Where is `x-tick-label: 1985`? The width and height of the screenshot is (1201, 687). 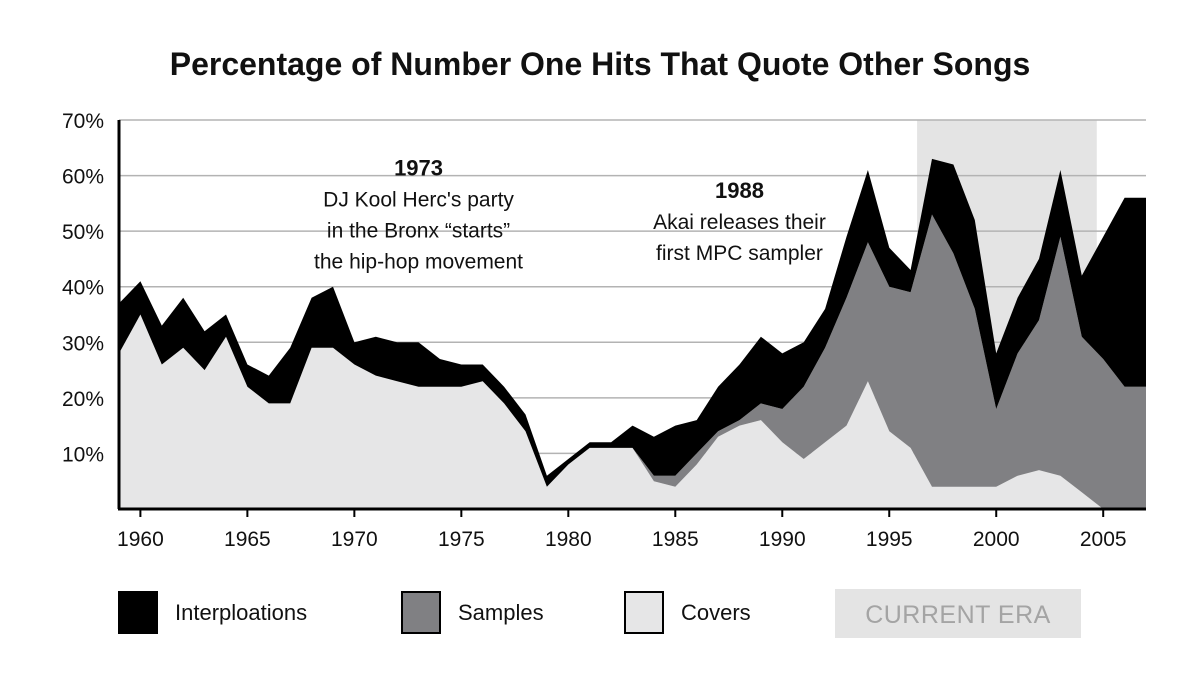
x-tick-label: 1985 is located at coordinates (675, 539).